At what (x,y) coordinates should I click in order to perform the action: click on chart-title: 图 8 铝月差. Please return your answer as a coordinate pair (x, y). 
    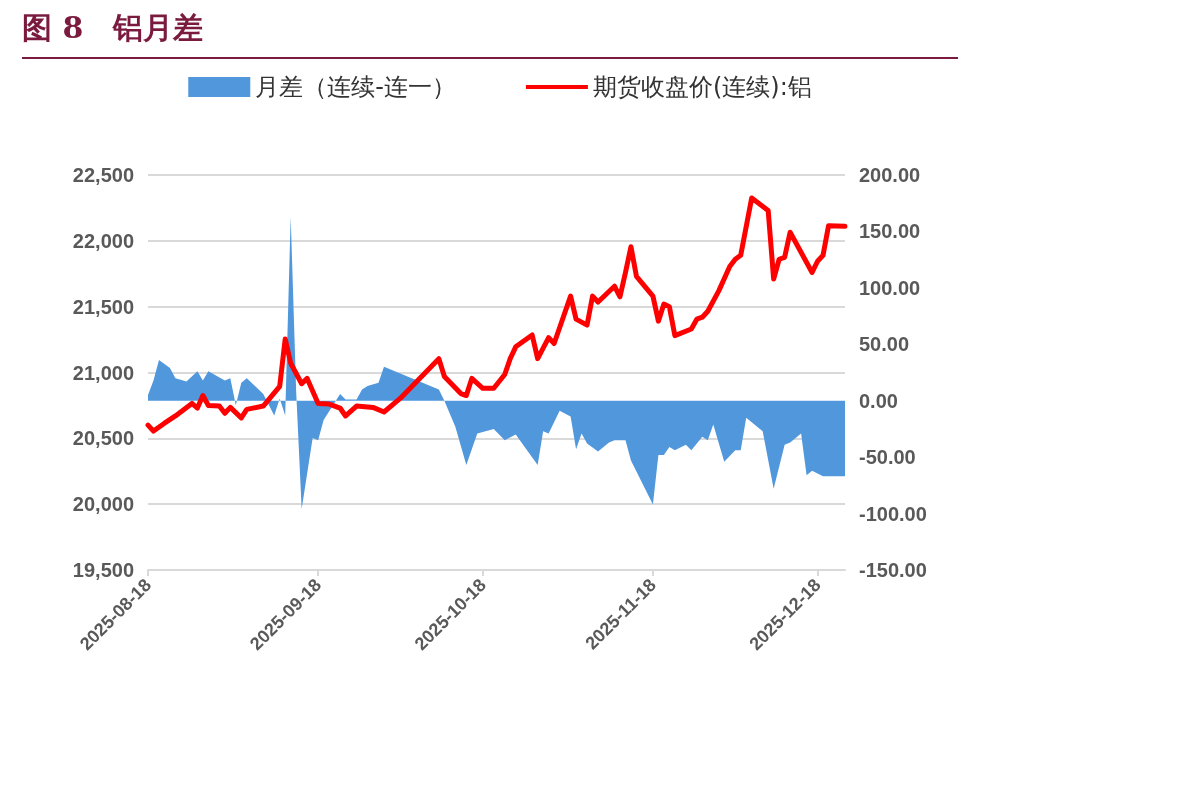
    Looking at the image, I should click on (490, 33).